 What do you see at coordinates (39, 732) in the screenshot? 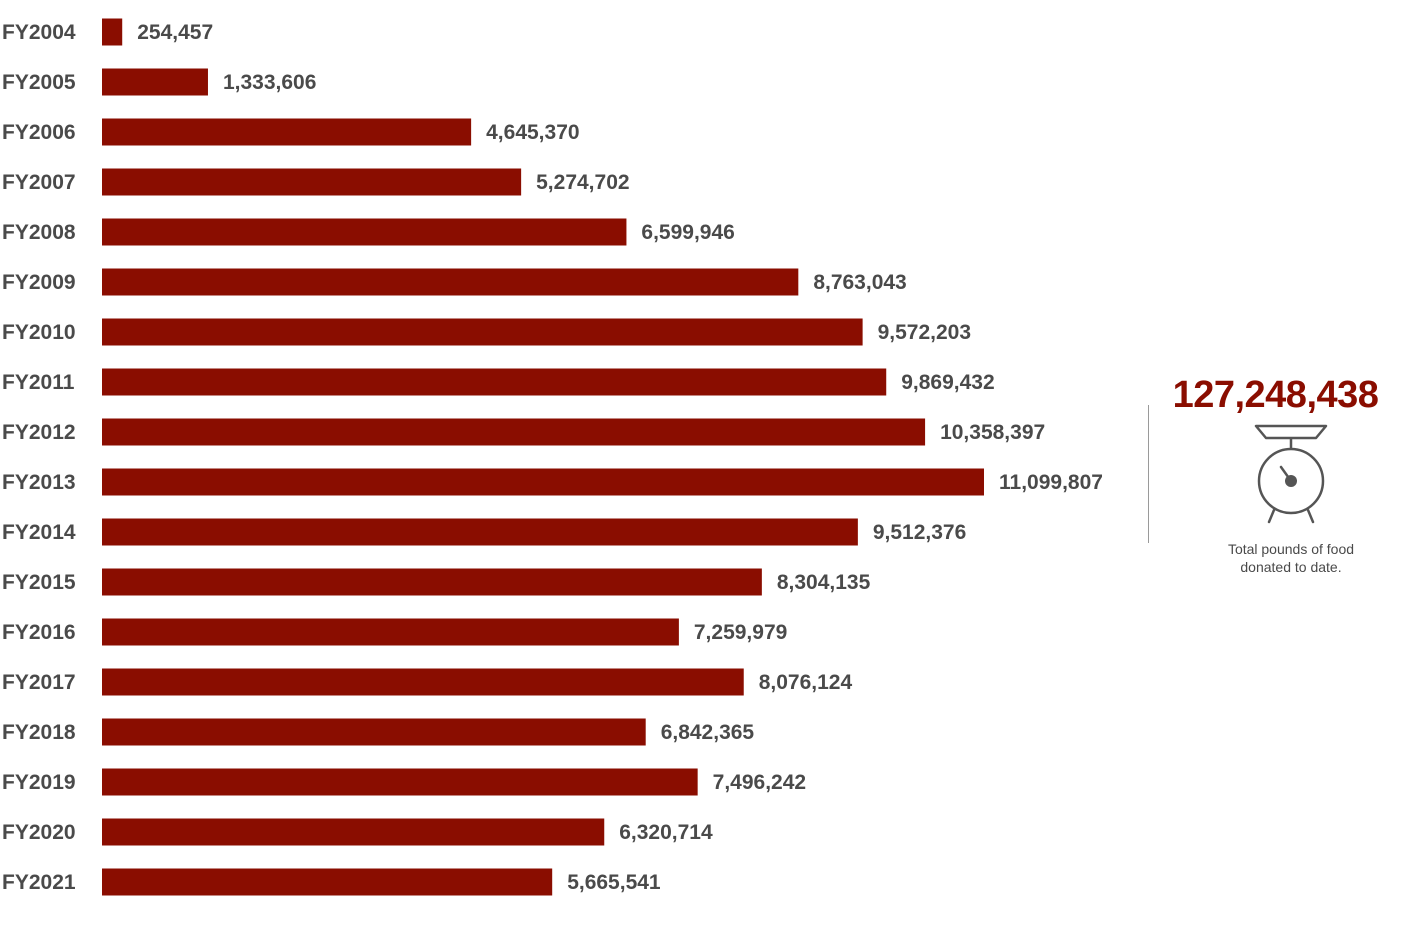
I see `category-label: FY2018` at bounding box center [39, 732].